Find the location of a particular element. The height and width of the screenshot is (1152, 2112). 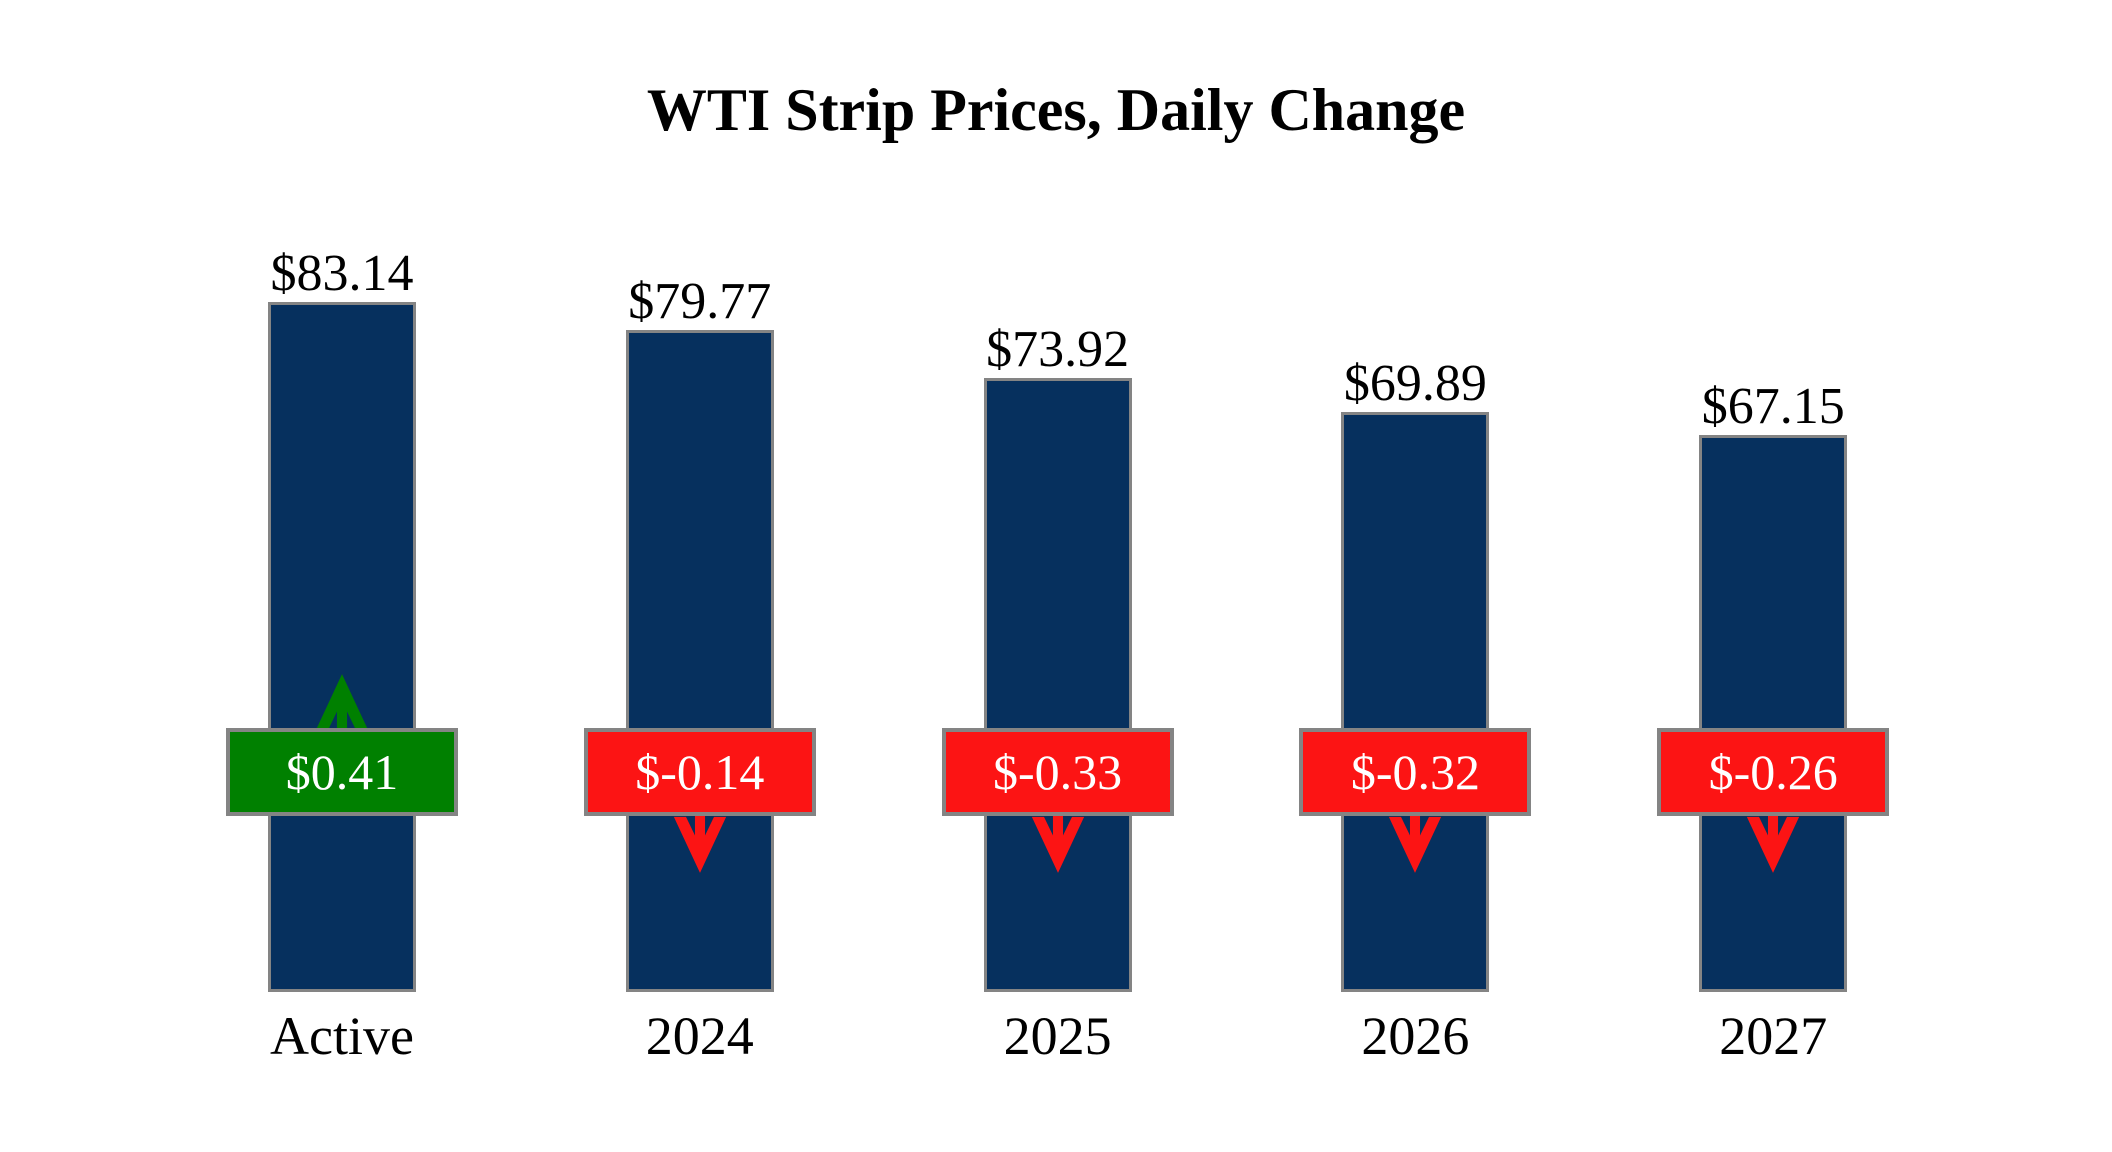

price-label: $69.89 is located at coordinates (1415, 383).